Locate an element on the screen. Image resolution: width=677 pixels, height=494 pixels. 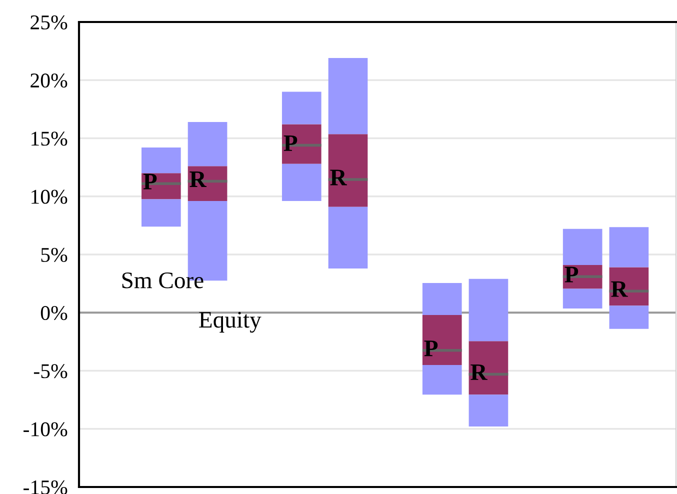
y-tick-label: -10% is located at coordinates (46, 429).